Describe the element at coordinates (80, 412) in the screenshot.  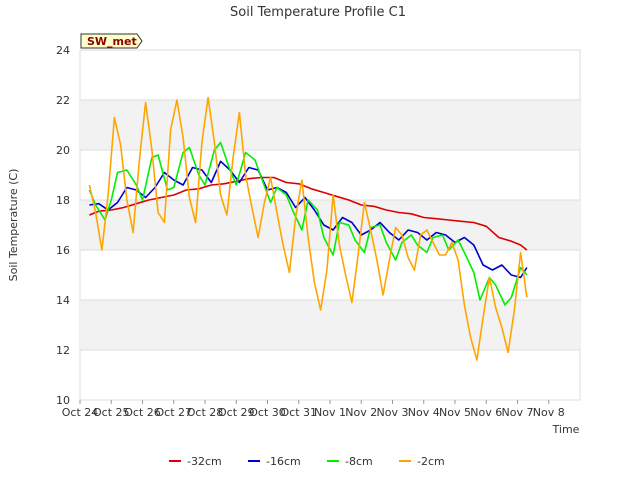
I see `x-tick-label: Oct 24` at that location.